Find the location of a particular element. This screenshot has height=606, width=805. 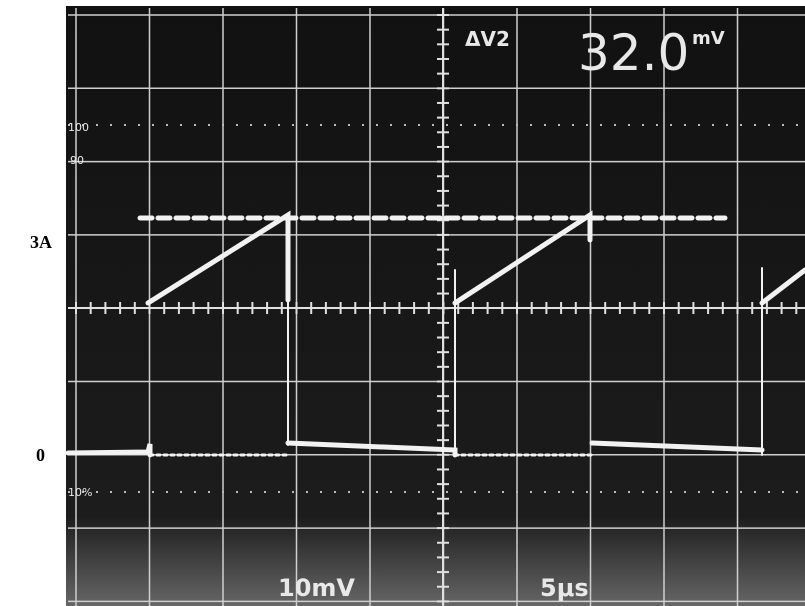

readout-label: ΔV2 is located at coordinates (487, 39).